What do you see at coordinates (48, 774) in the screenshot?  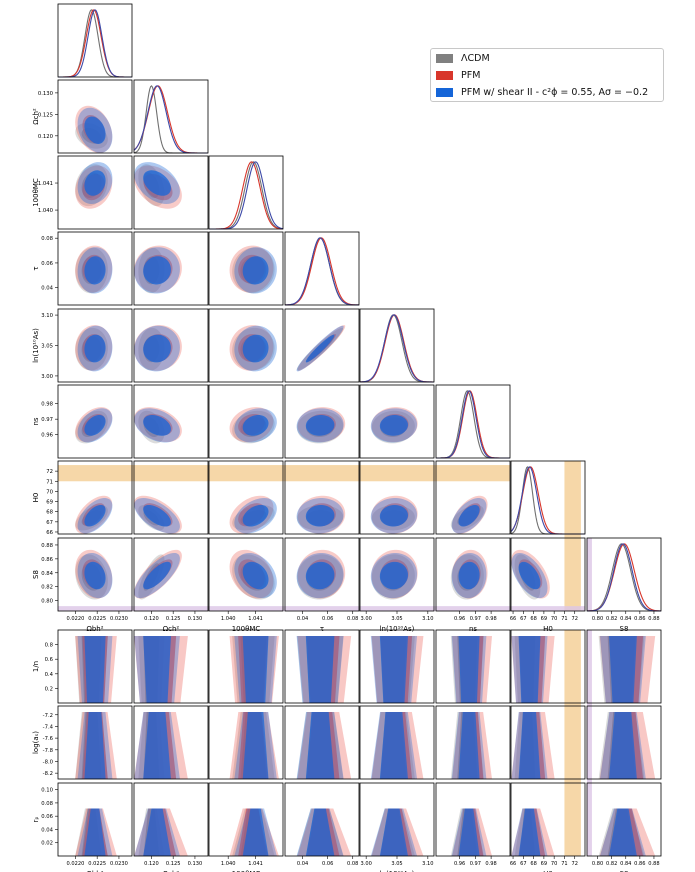 I see `ytick-label-log_as-0: -8.2` at bounding box center [48, 774].